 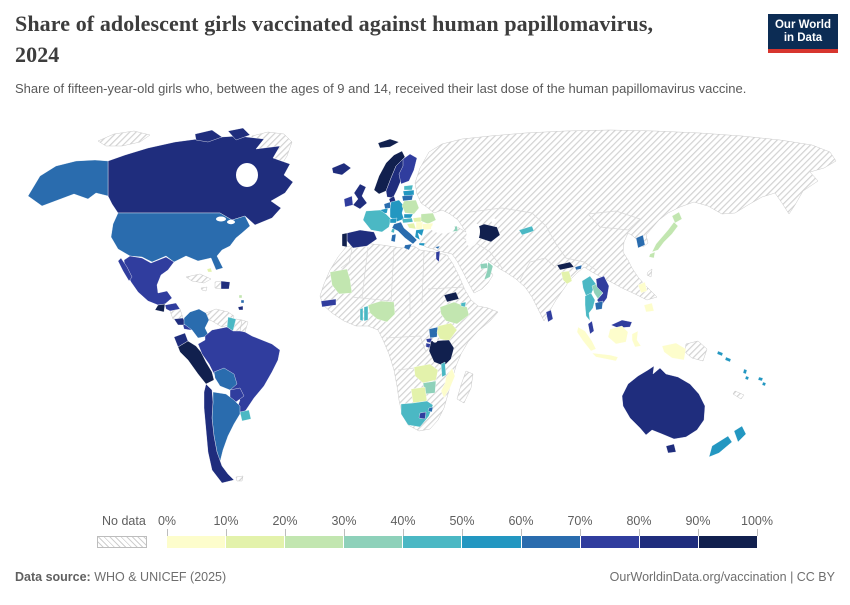 What do you see at coordinates (649, 273) in the screenshot?
I see `country-taiwan` at bounding box center [649, 273].